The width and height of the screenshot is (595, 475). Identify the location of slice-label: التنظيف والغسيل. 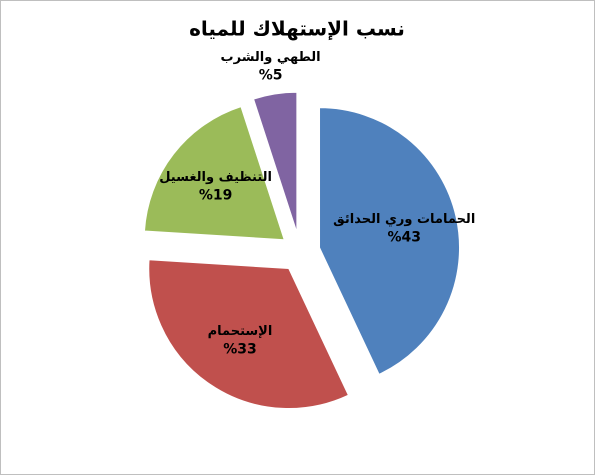
(215, 177).